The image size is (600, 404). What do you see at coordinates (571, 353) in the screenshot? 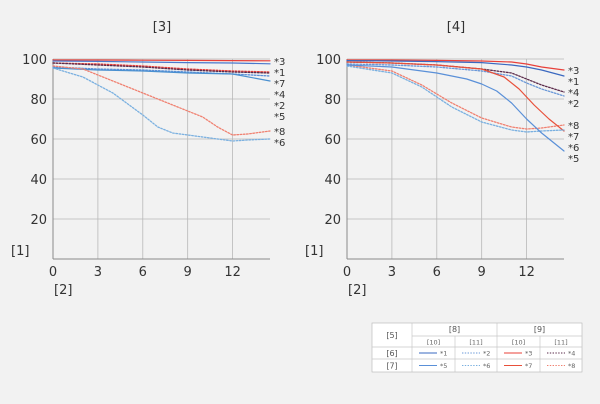
I see `legend-mark-4: *4` at bounding box center [571, 353].